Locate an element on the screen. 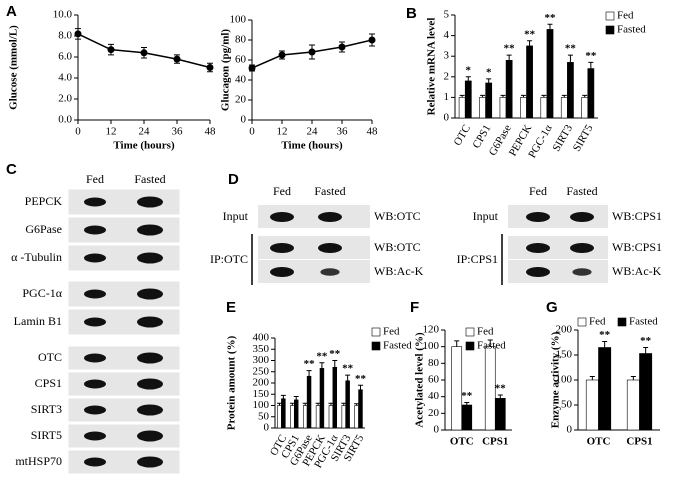 The image size is (685, 499). blot-row-label: SIRT5 is located at coordinates (46, 435).